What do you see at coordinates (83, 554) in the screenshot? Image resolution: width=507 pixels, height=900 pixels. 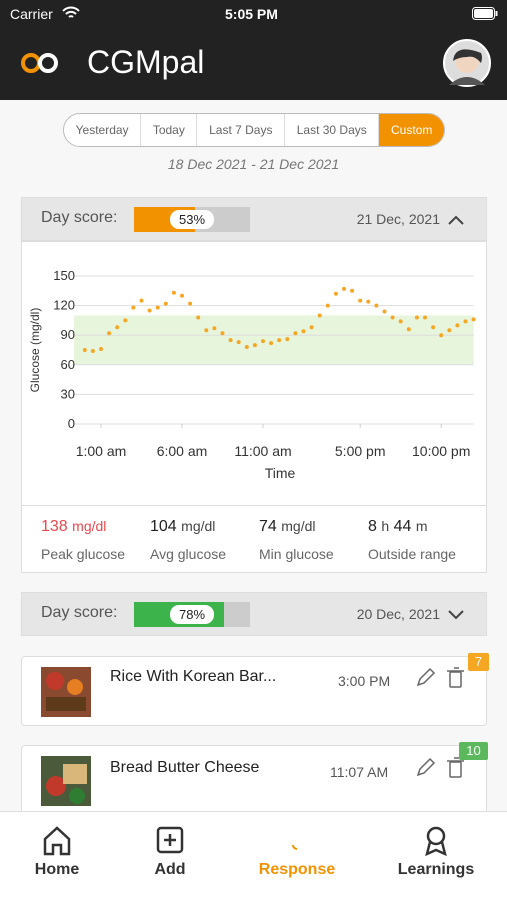 I see `stat-label: Peak glucose` at bounding box center [83, 554].